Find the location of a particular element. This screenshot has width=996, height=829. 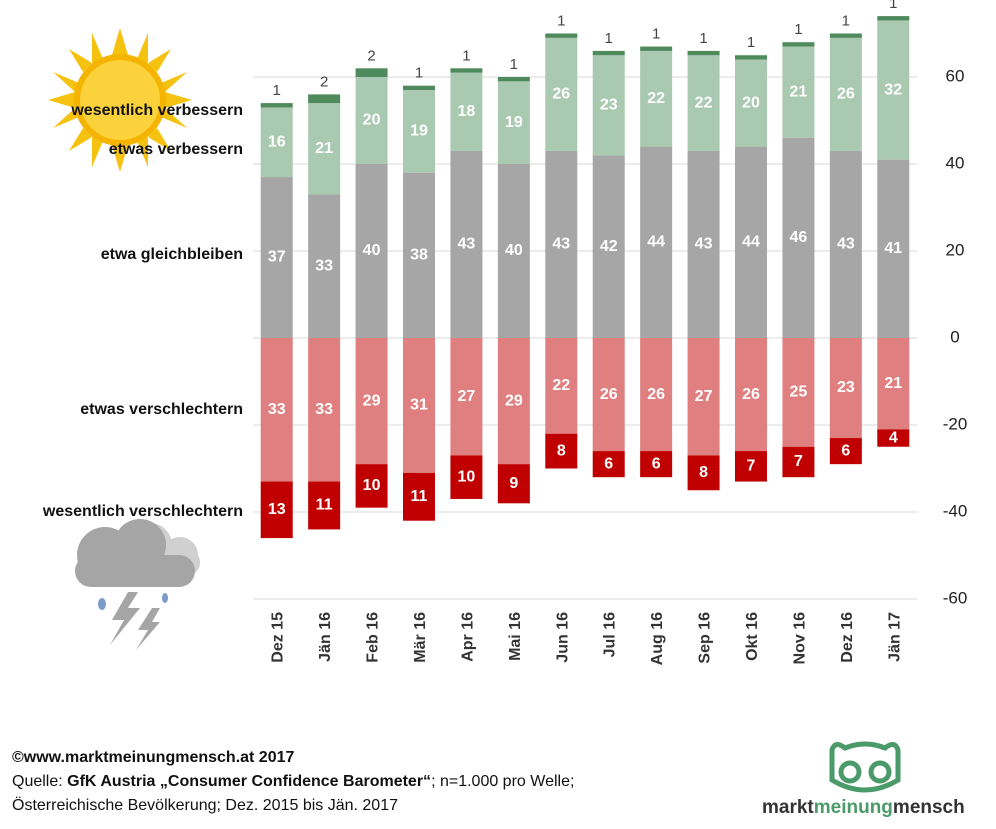

x-tick-label: Dez 15 is located at coordinates (278, 637).